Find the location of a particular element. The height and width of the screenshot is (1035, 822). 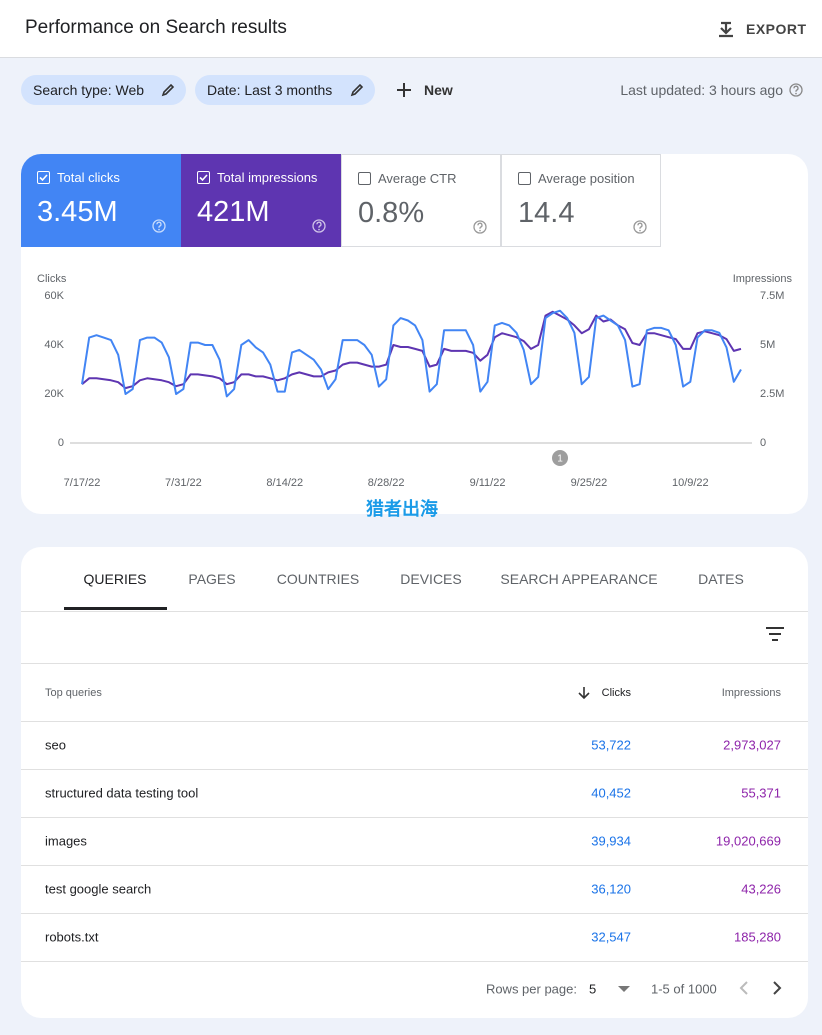

y-tick-label: 60K is located at coordinates (54, 296).